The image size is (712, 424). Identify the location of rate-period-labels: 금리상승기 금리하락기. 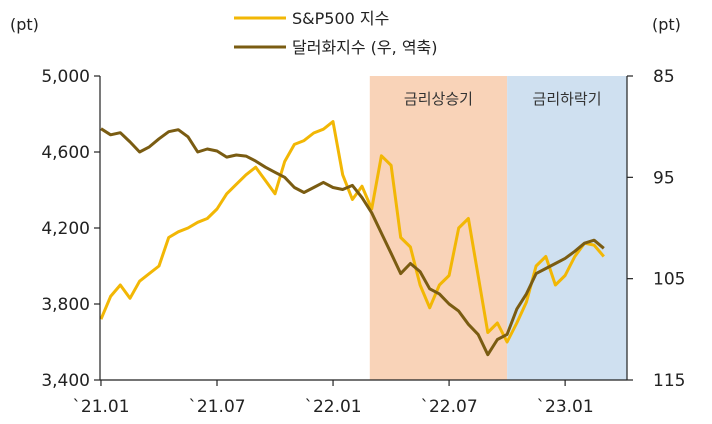
(503, 99).